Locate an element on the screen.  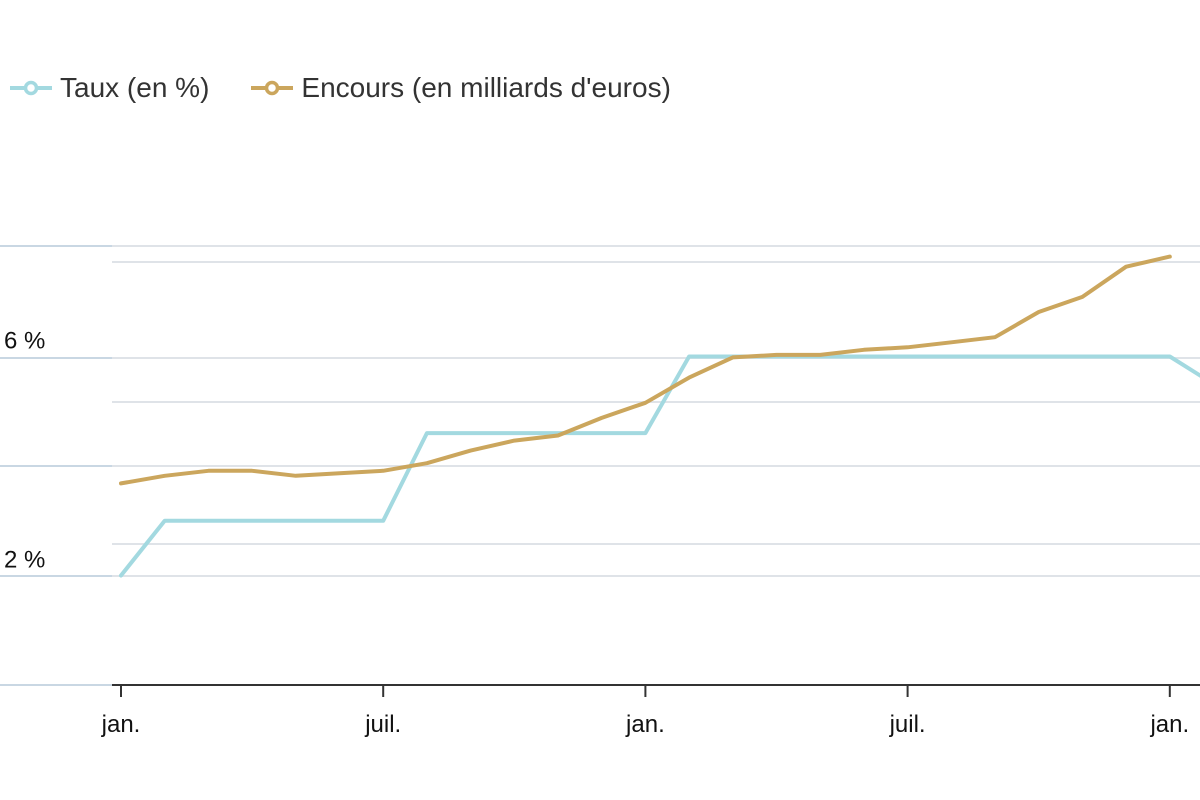
legend-label-taux: Taux (en %) is located at coordinates (135, 87).